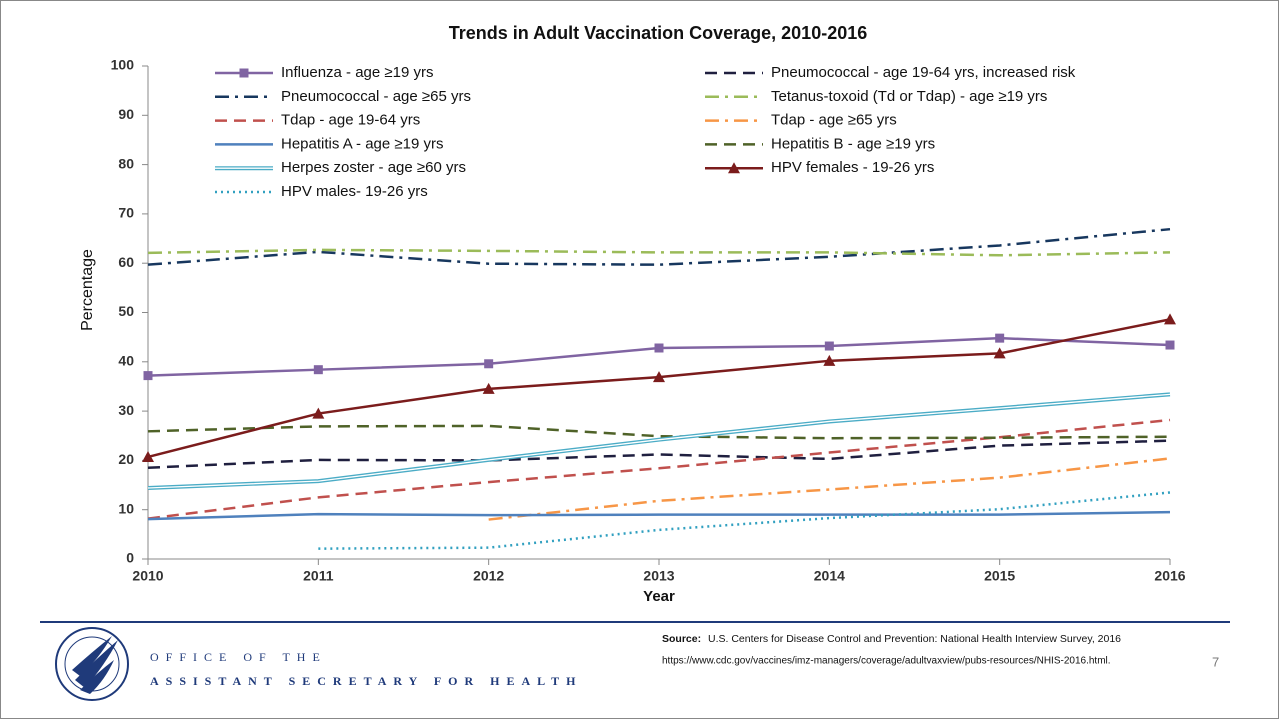  What do you see at coordinates (87, 290) in the screenshot?
I see `y-axis-label: Percentage` at bounding box center [87, 290].